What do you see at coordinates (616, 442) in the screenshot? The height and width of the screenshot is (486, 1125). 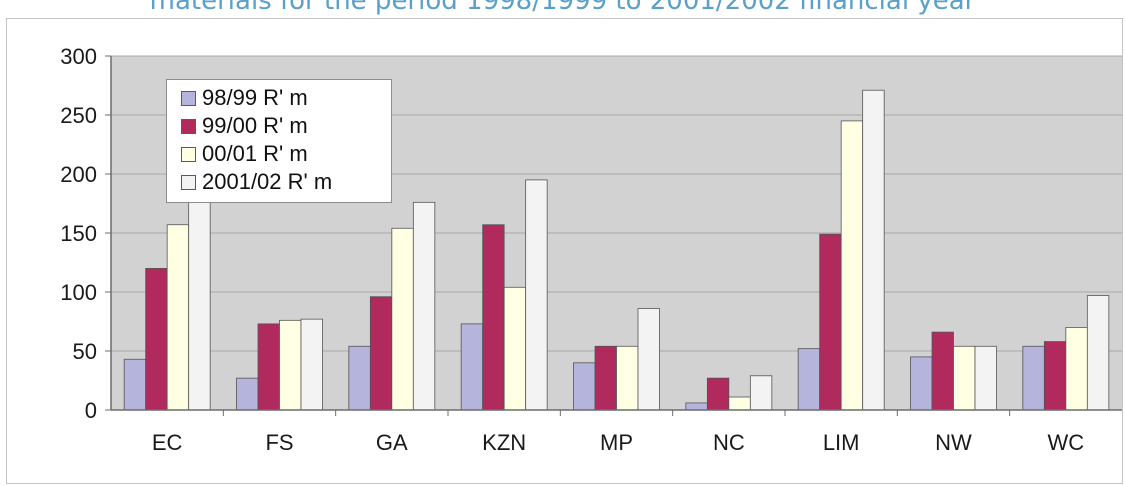 I see `x-tick-label: MP` at bounding box center [616, 442].